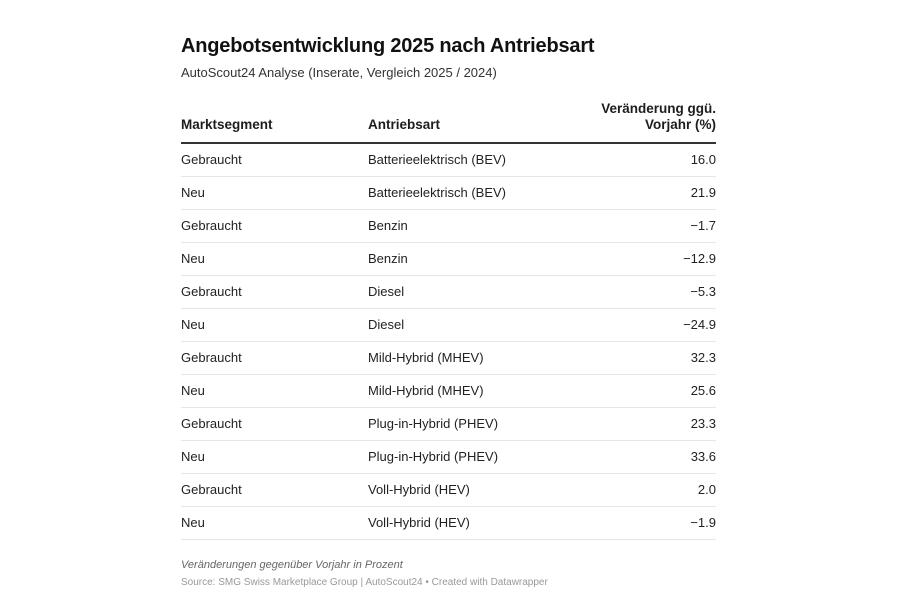 This screenshot has height=600, width=900. What do you see at coordinates (652, 292) in the screenshot?
I see `cell-veraenderung: −5.3` at bounding box center [652, 292].